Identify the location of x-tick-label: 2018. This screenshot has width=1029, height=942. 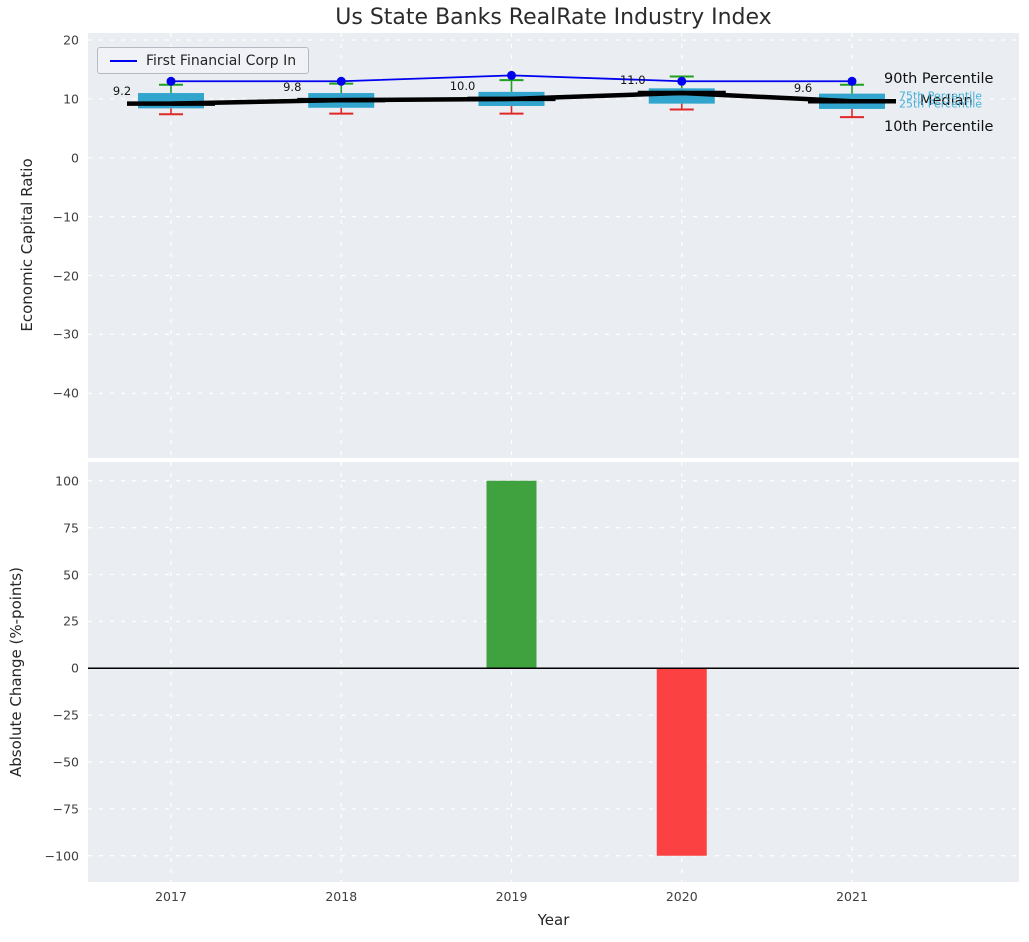
(341, 896).